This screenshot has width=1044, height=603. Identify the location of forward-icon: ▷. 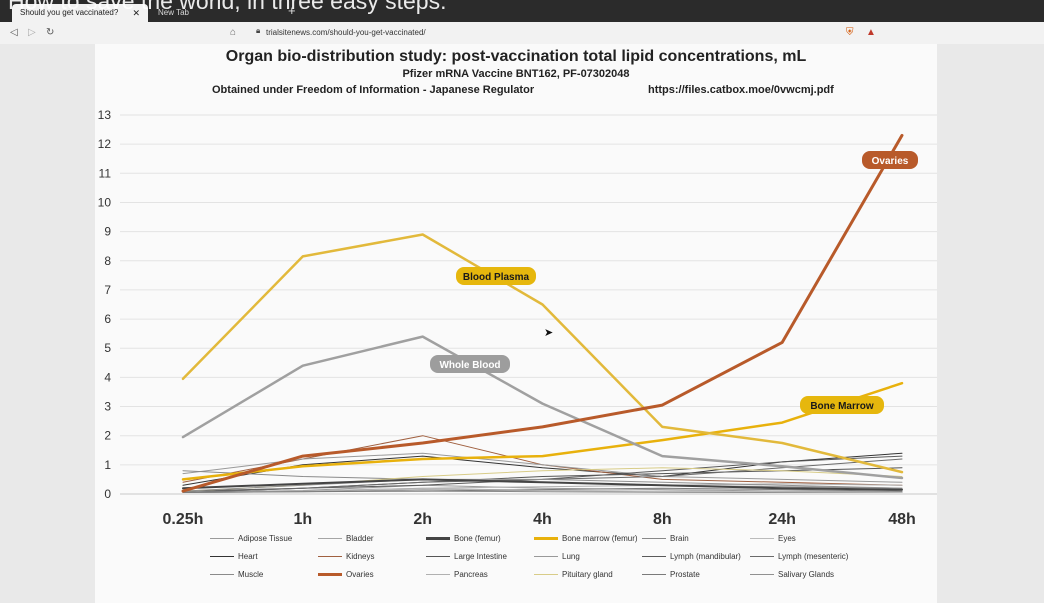
(32, 32).